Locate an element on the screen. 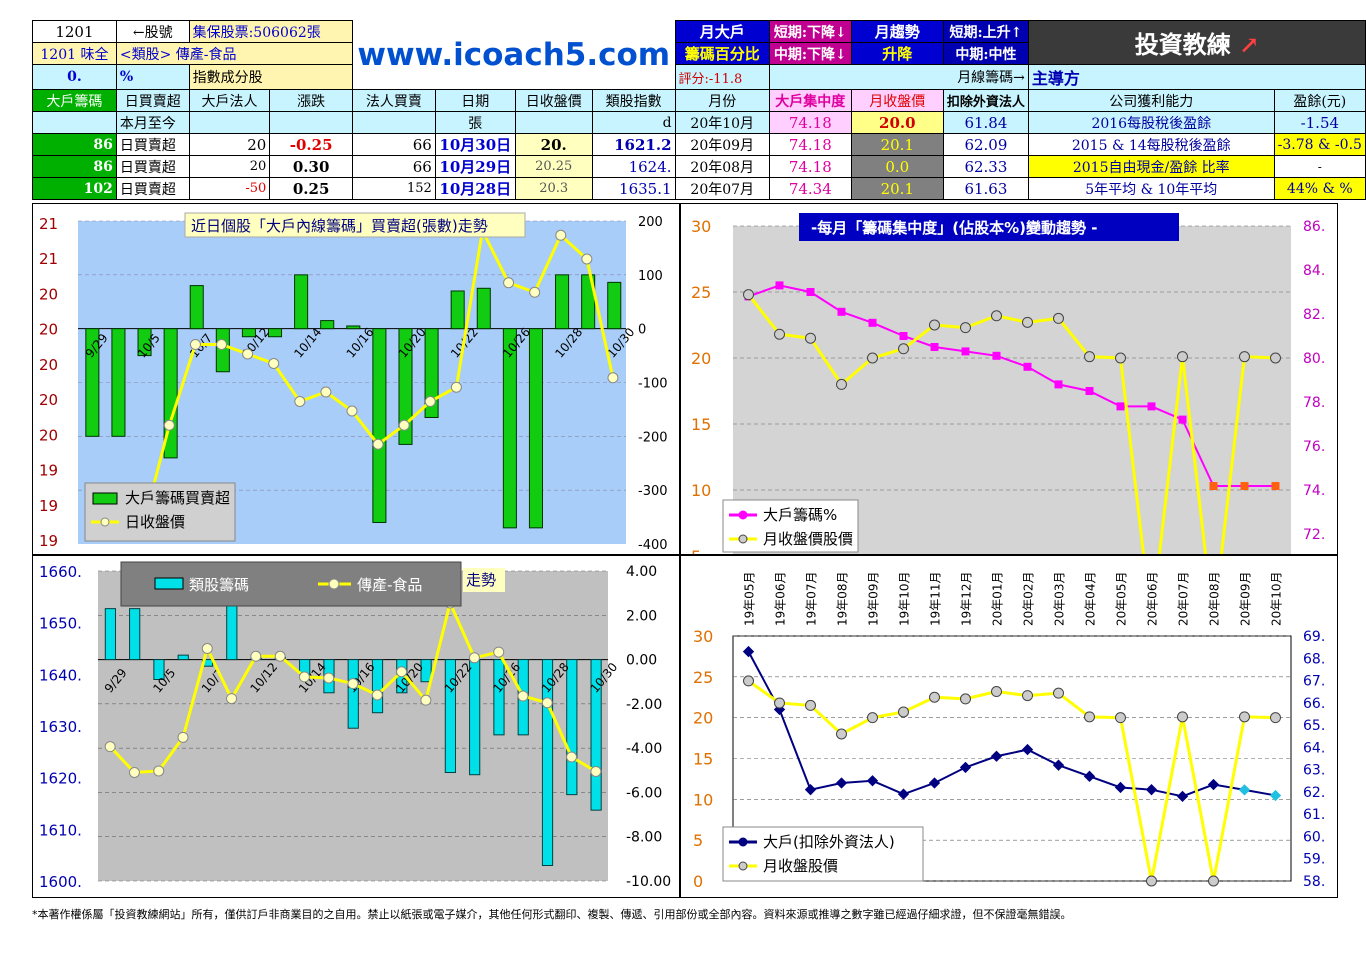 The width and height of the screenshot is (1366, 967). left-tick: 30 is located at coordinates (701, 226).